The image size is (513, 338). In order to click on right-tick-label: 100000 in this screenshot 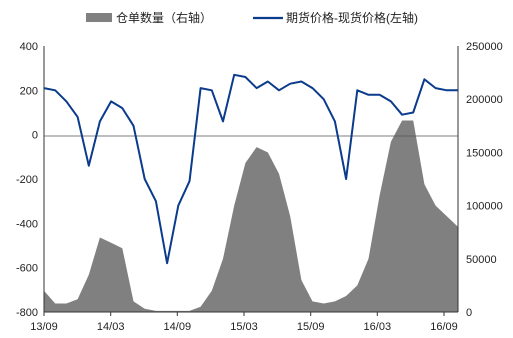, I will do `click(484, 207)`.